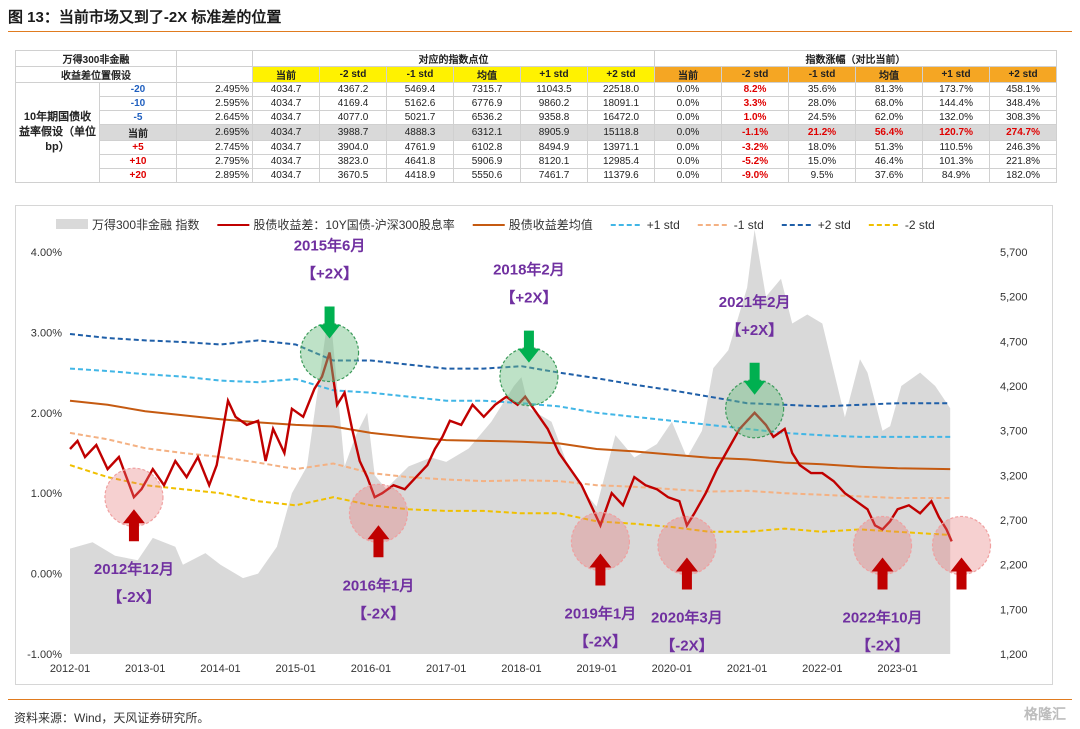 The image size is (1080, 729). What do you see at coordinates (956, 103) in the screenshot?
I see `index-change: 144.4%` at bounding box center [956, 103].